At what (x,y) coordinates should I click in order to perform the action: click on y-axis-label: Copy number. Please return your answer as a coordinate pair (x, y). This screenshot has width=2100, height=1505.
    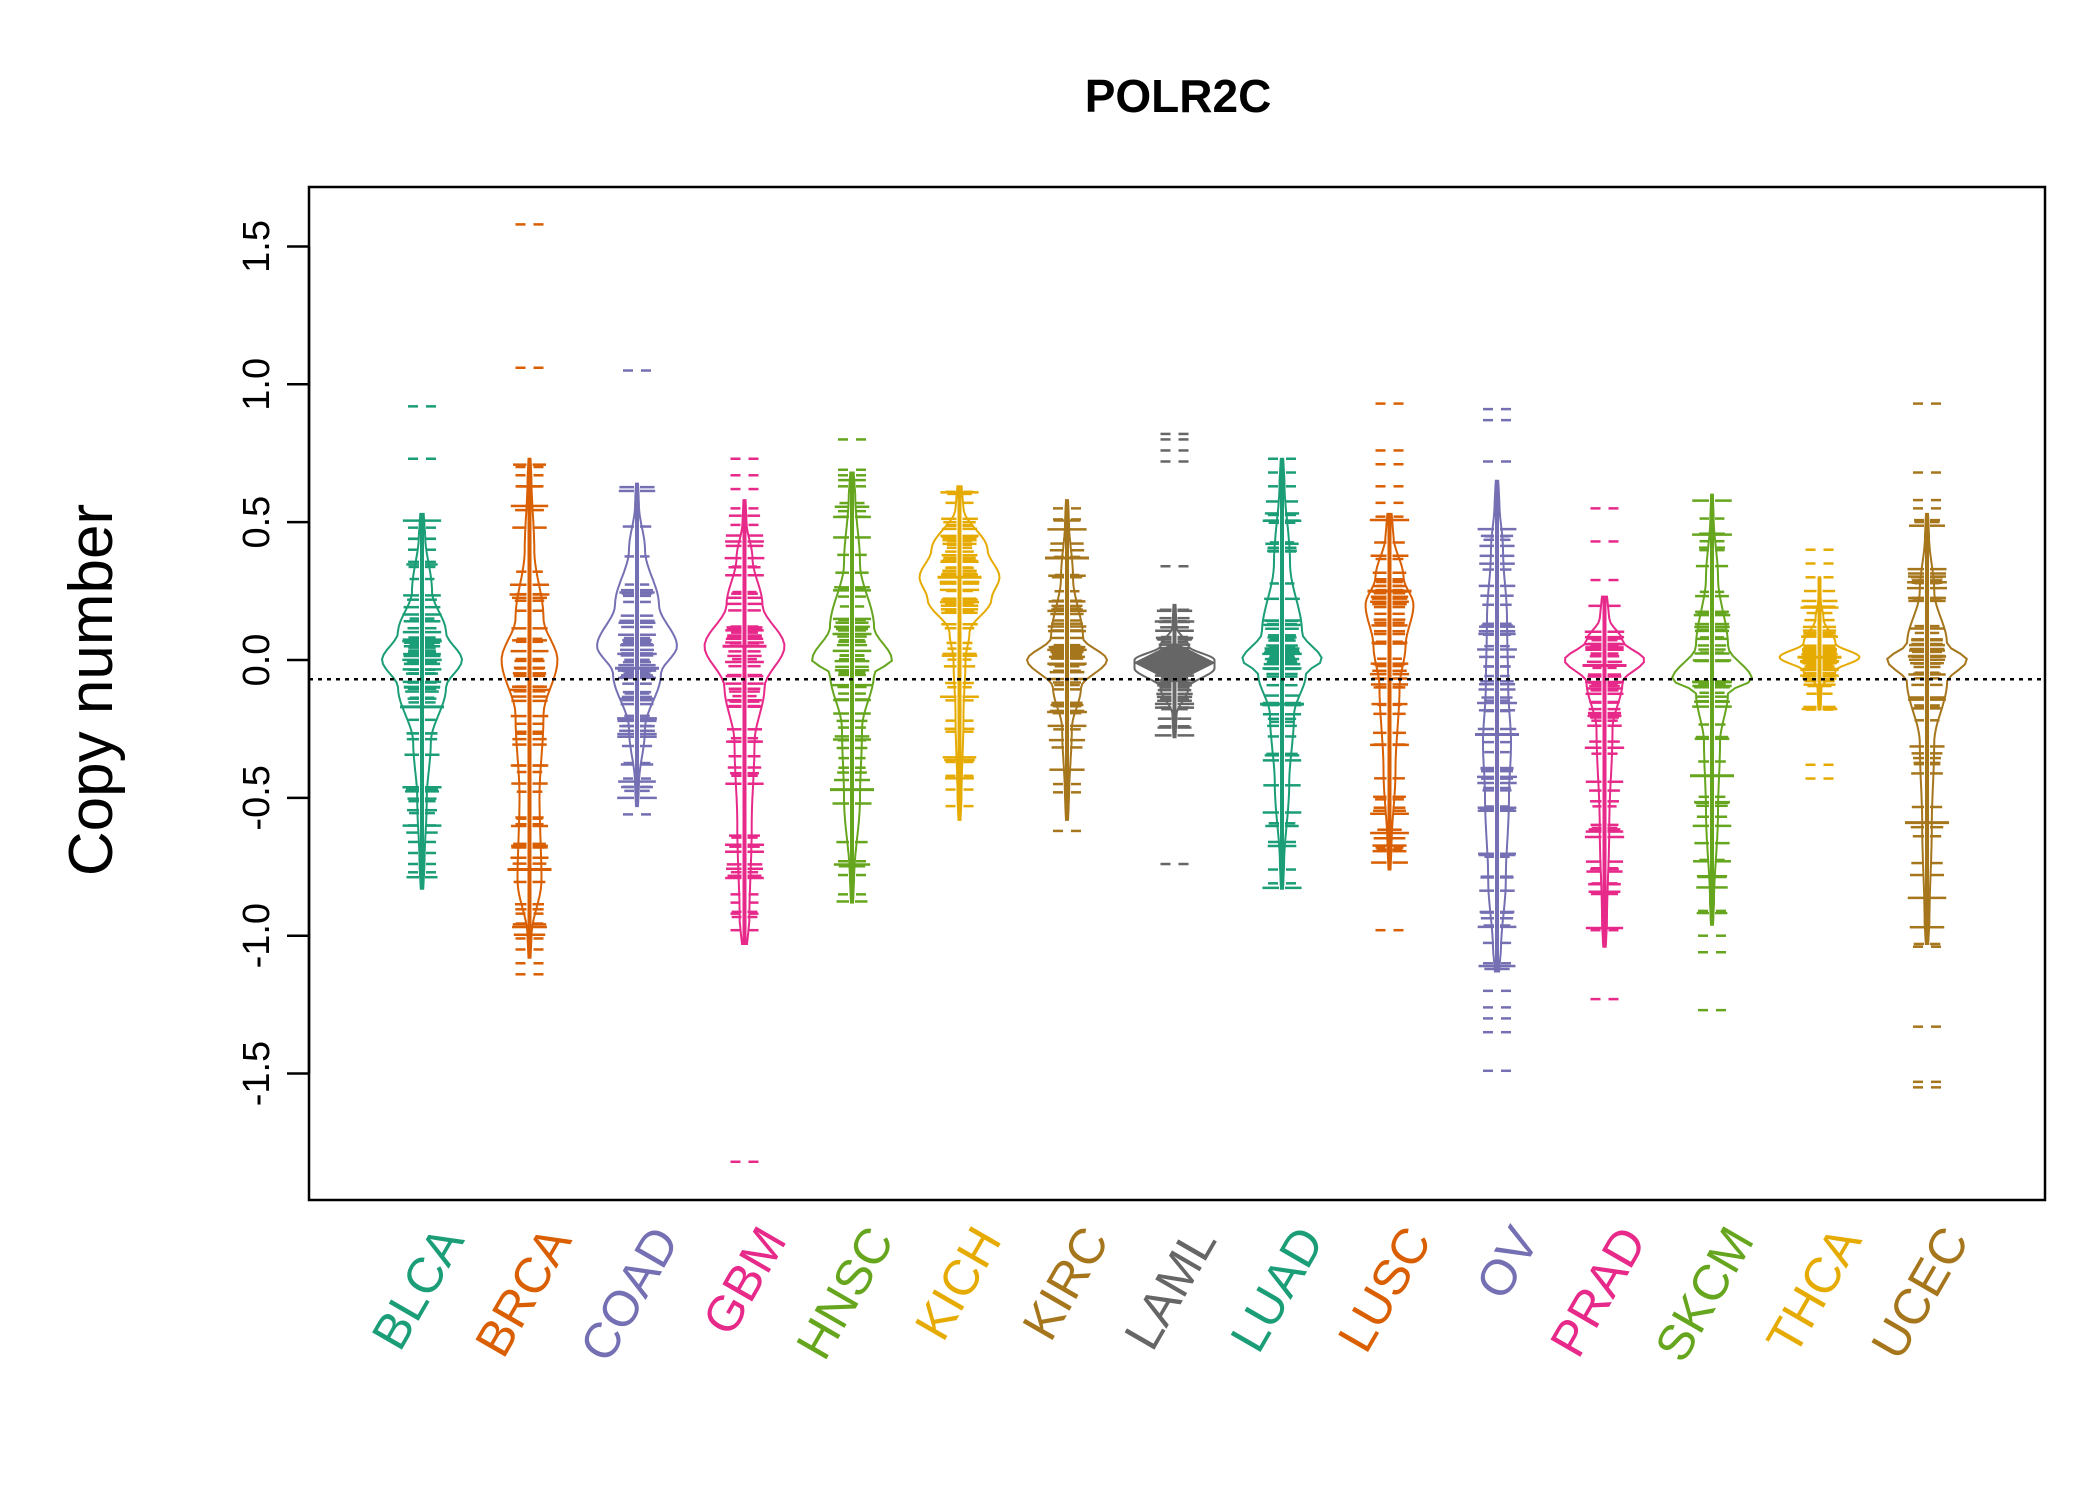
    Looking at the image, I should click on (91, 690).